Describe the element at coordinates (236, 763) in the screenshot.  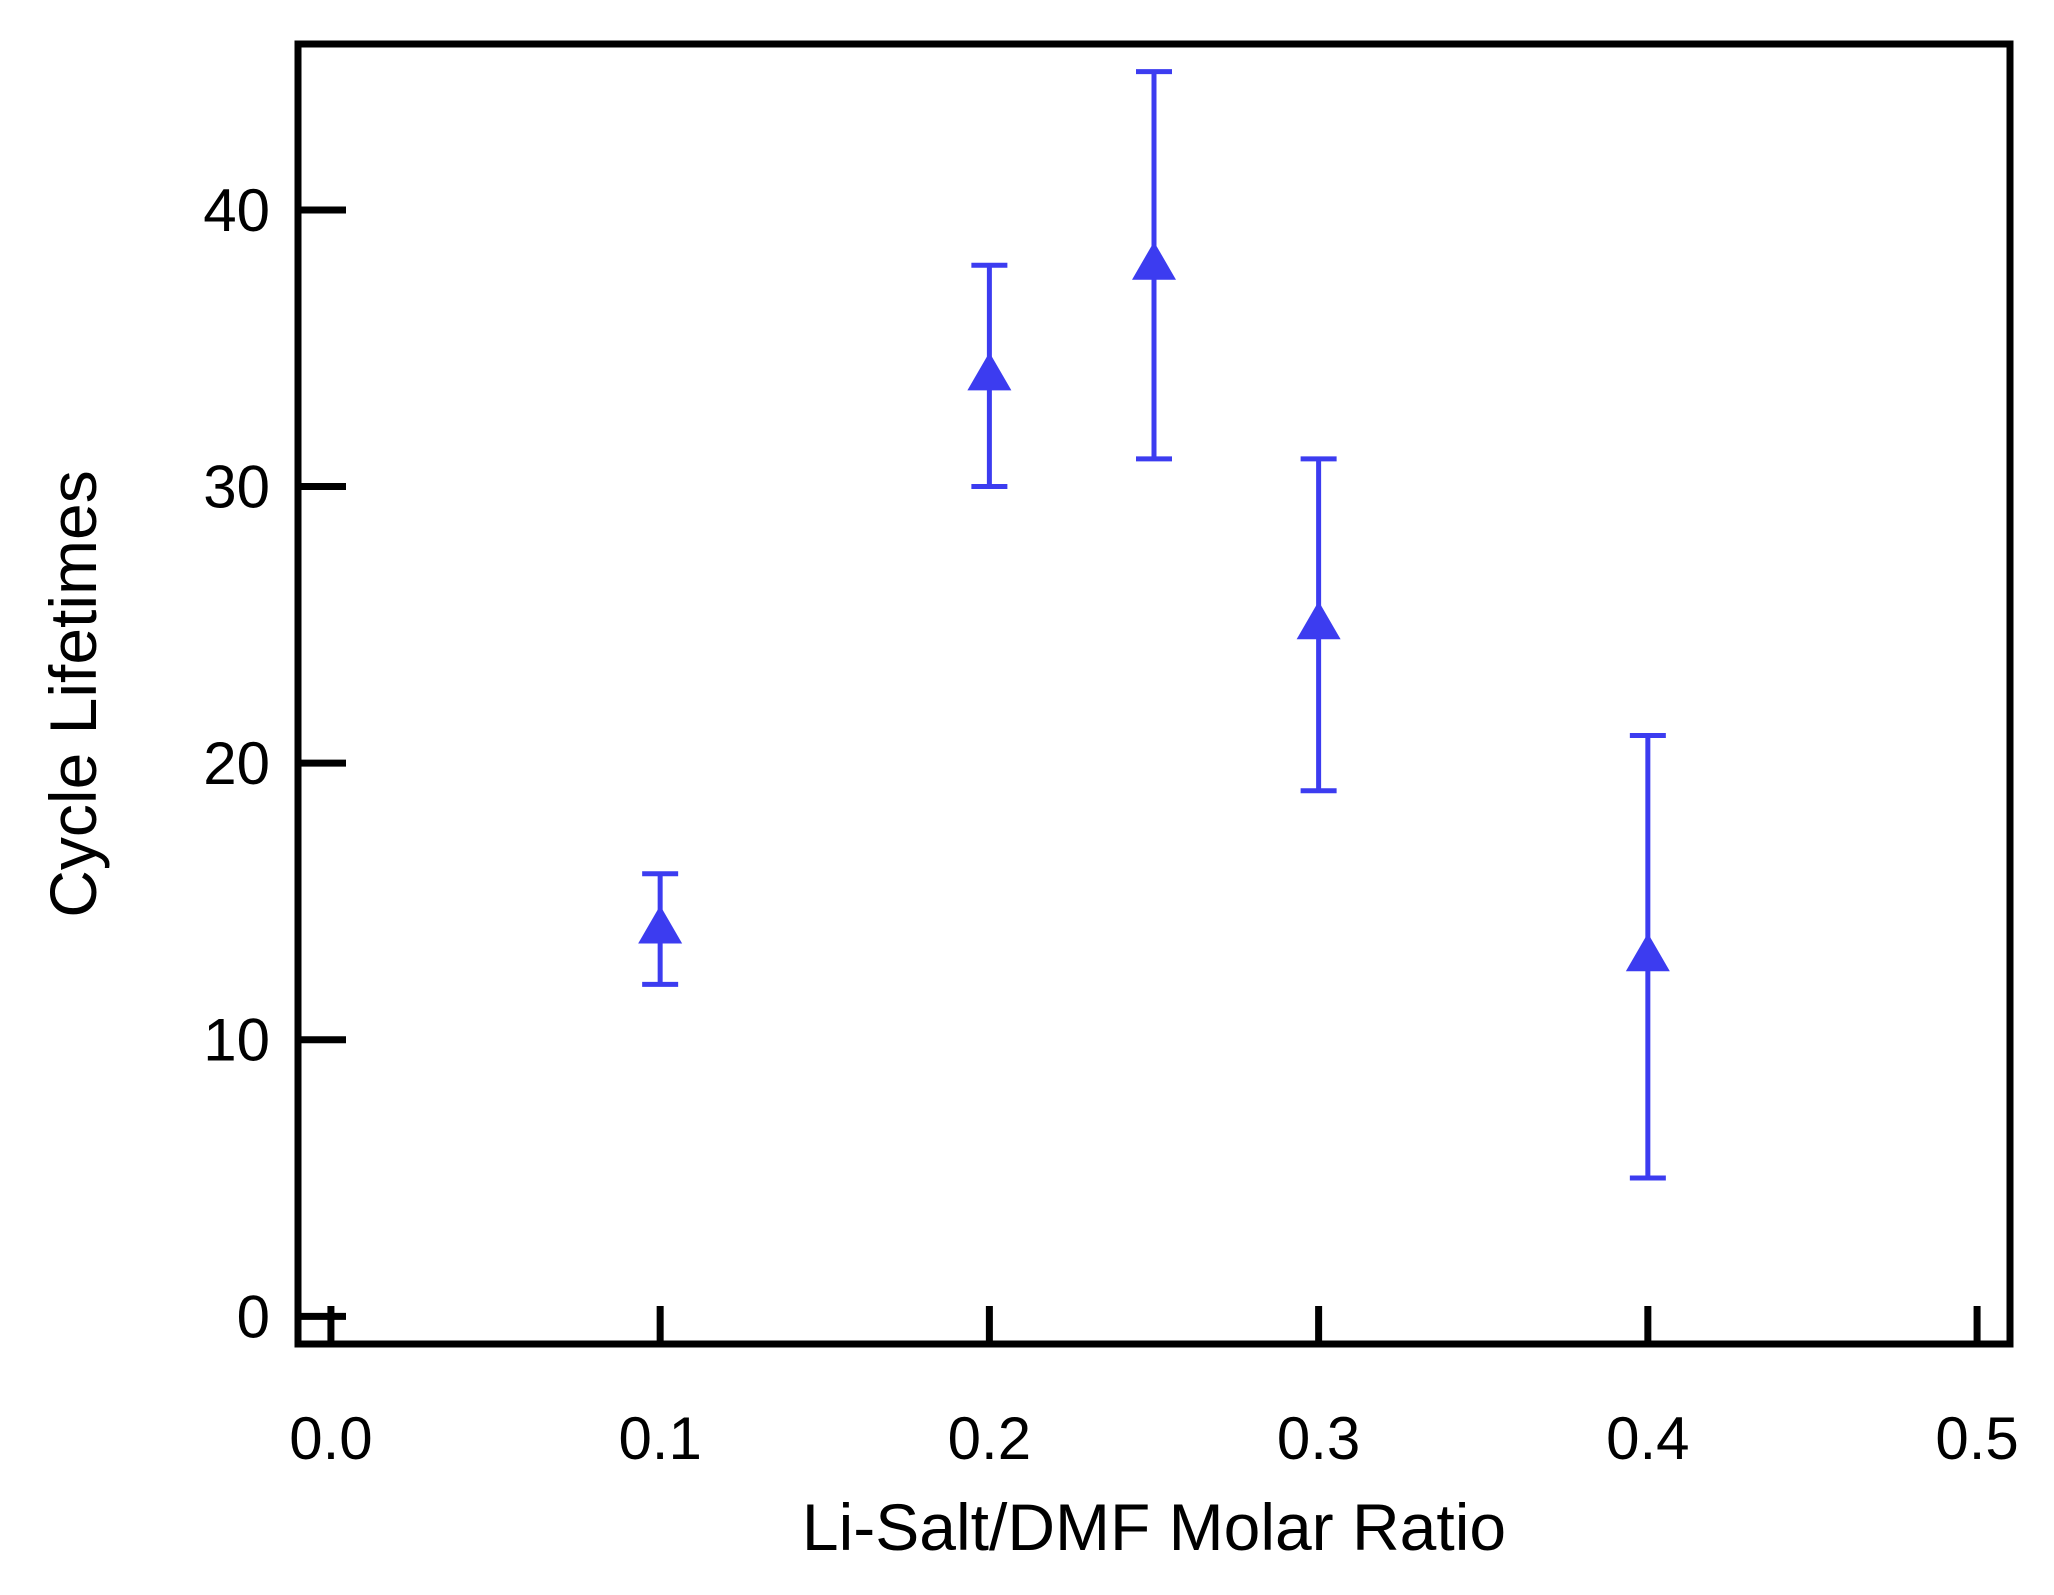
I see `y-tick-label: 20` at that location.